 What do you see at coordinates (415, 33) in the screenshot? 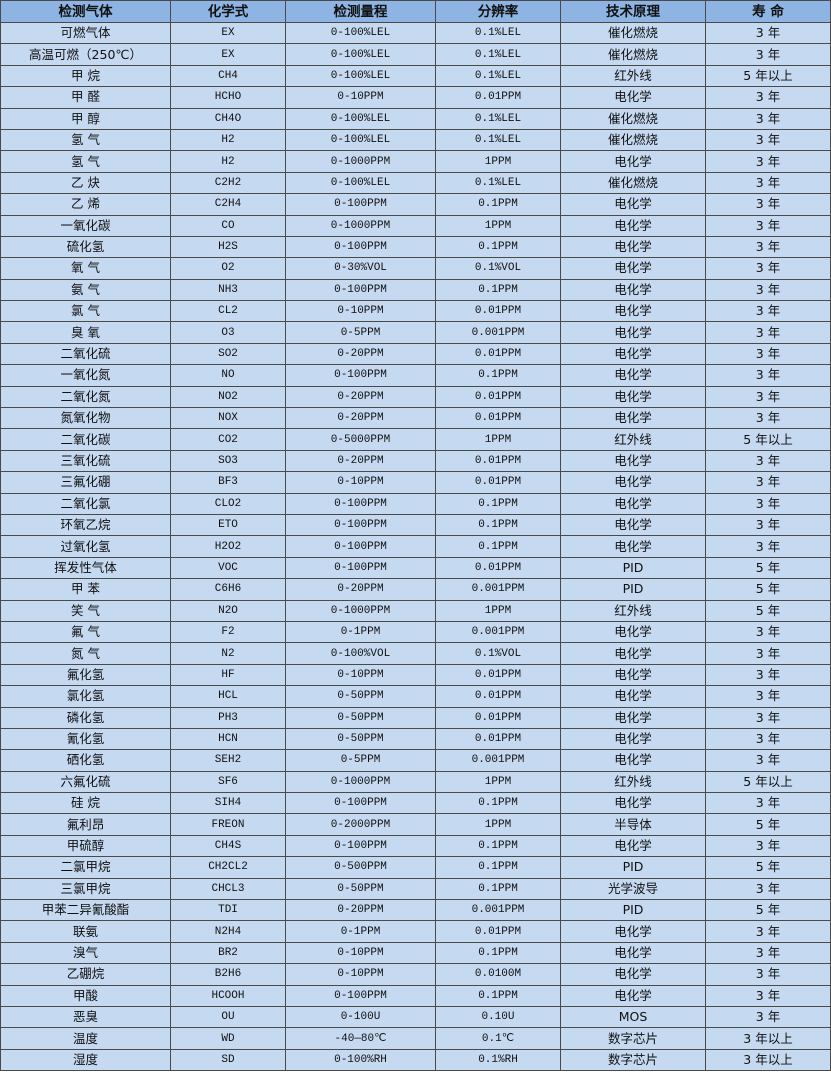
I see `table-row: 可燃气体 EX 0-100%LEL 0.1%LEL 催化燃烧 3 年` at bounding box center [415, 33].